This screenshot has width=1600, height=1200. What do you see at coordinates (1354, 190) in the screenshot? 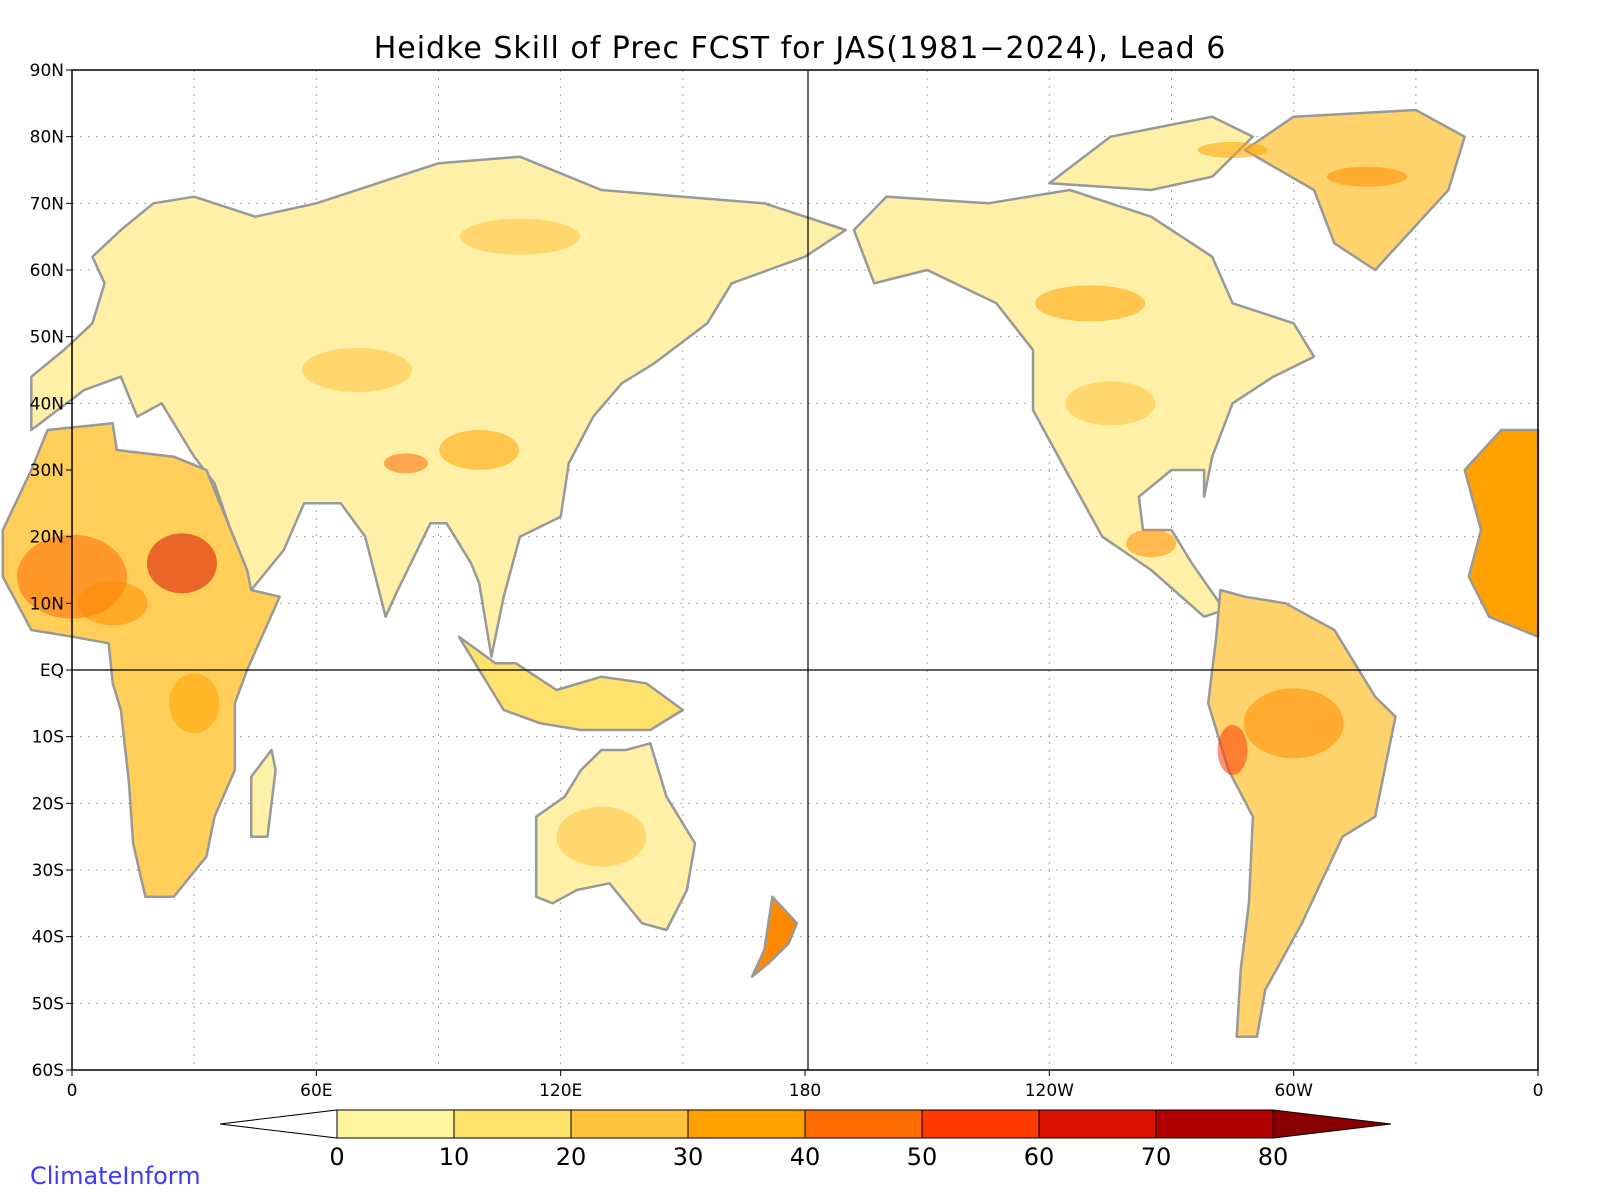
I see `greenland-landmass` at bounding box center [1354, 190].